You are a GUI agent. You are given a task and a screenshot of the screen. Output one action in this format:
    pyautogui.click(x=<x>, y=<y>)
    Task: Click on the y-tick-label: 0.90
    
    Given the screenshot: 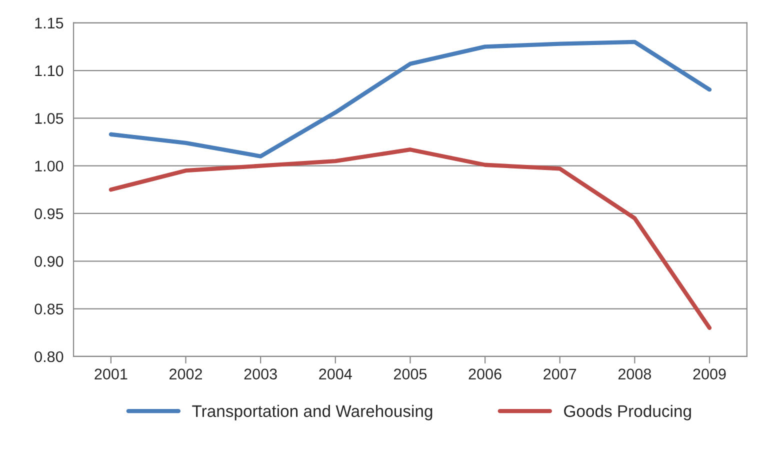 What is the action you would take?
    pyautogui.click(x=49, y=261)
    